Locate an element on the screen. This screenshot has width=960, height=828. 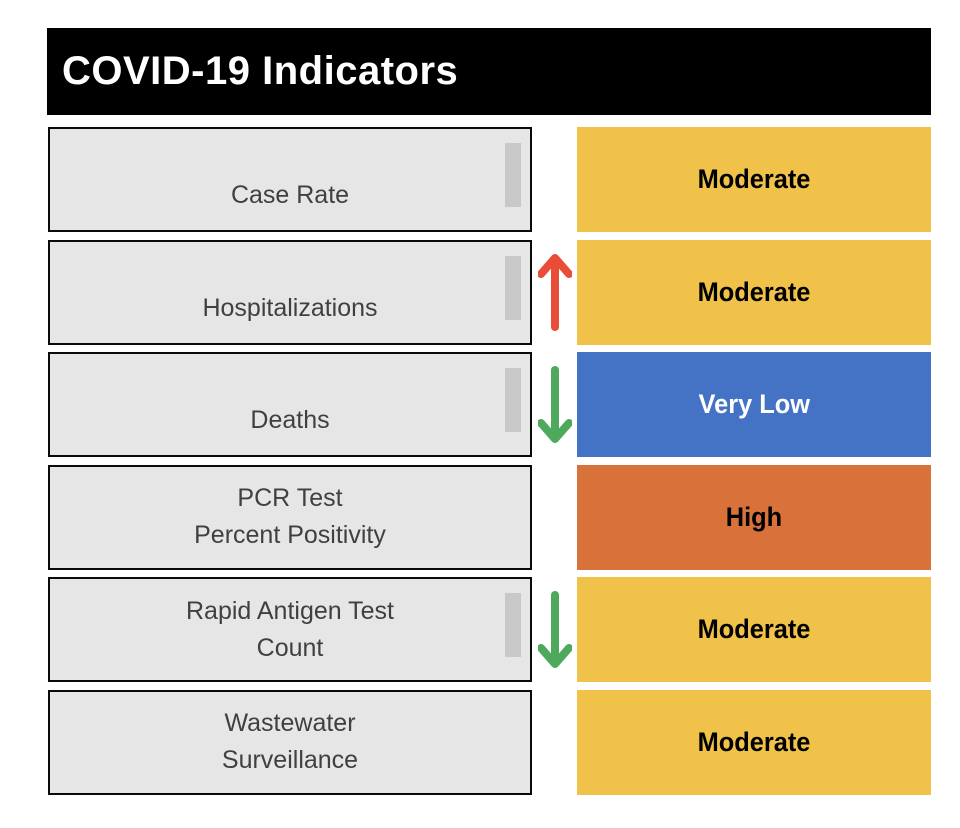
status-badge: High is located at coordinates (754, 517).